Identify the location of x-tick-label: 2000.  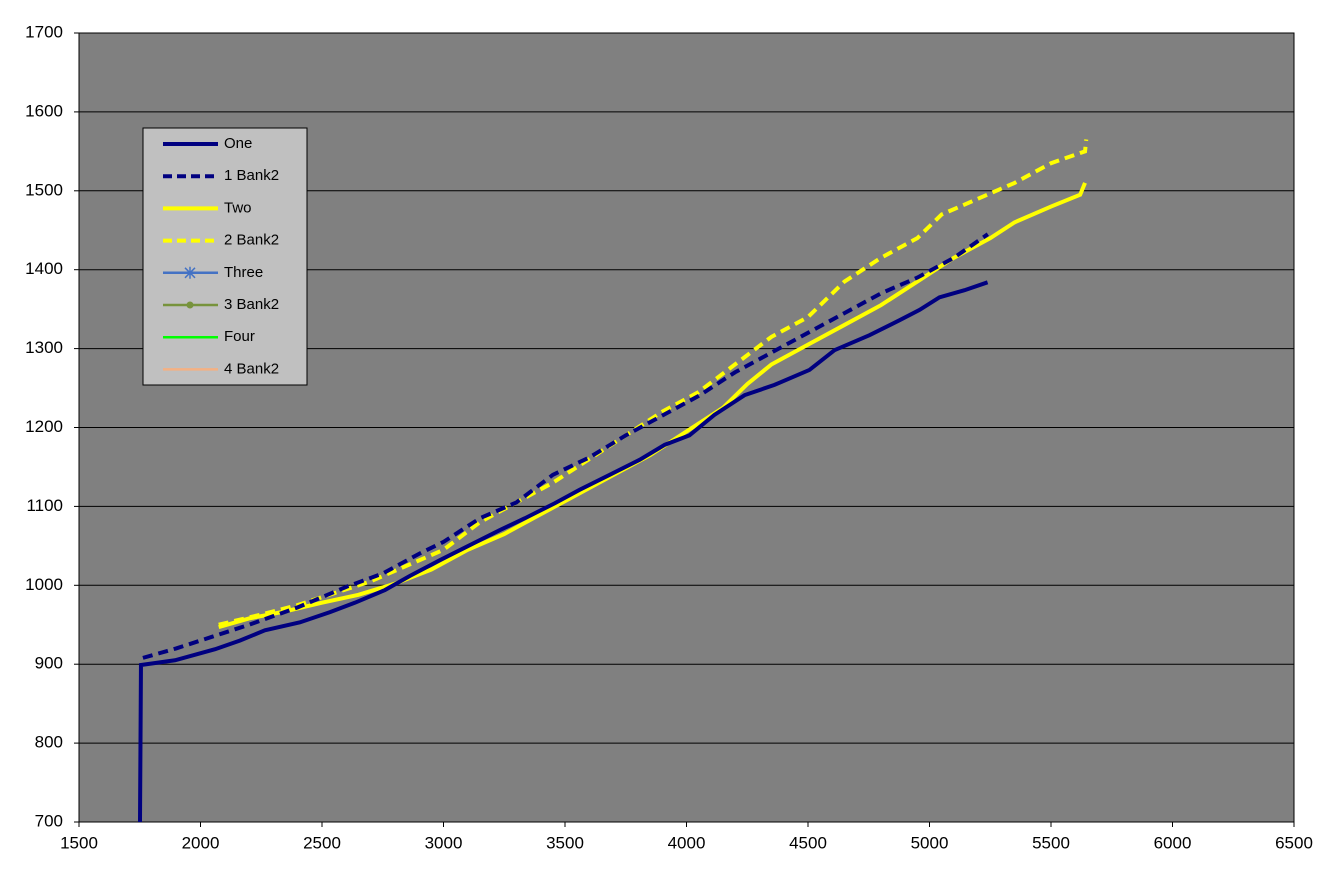
(201, 842).